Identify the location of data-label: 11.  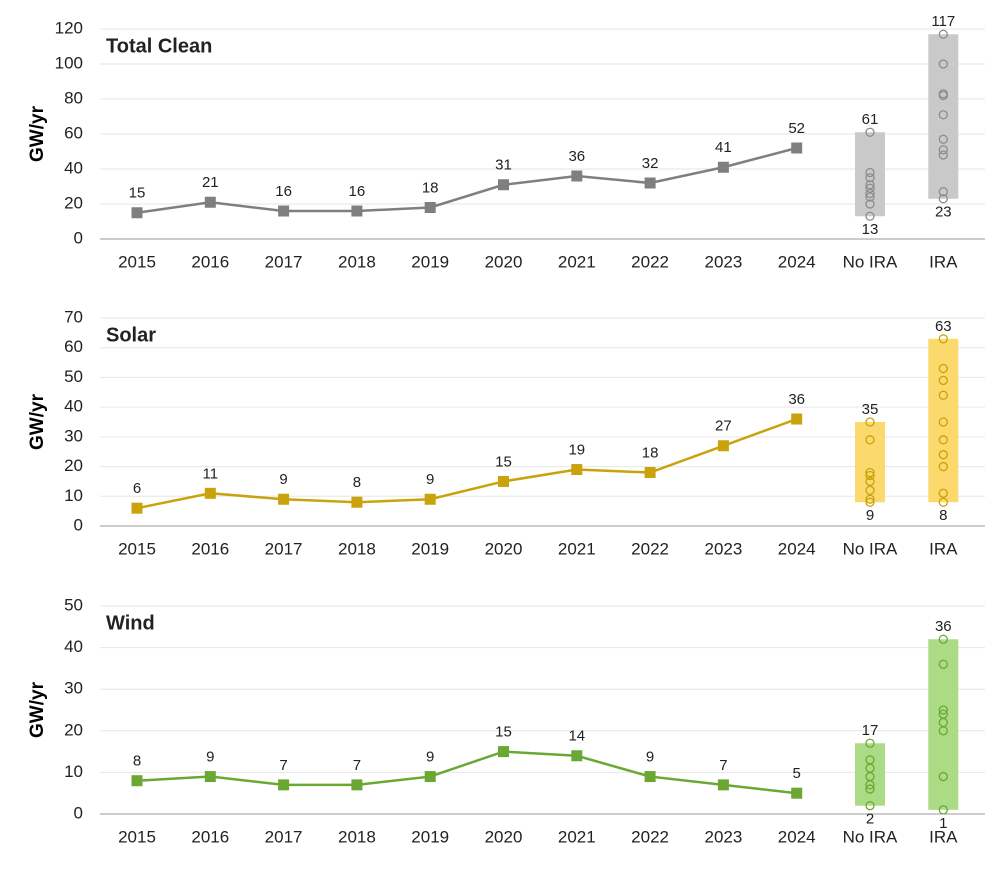
(211, 473).